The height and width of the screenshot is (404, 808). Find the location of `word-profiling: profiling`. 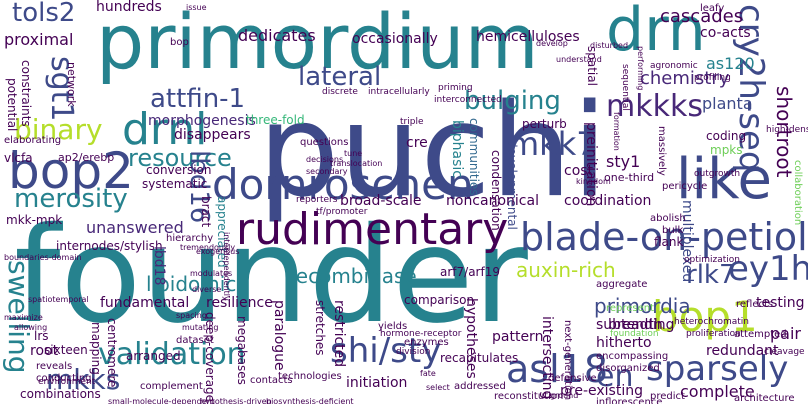

word-profiling: profiling is located at coordinates (712, 78).